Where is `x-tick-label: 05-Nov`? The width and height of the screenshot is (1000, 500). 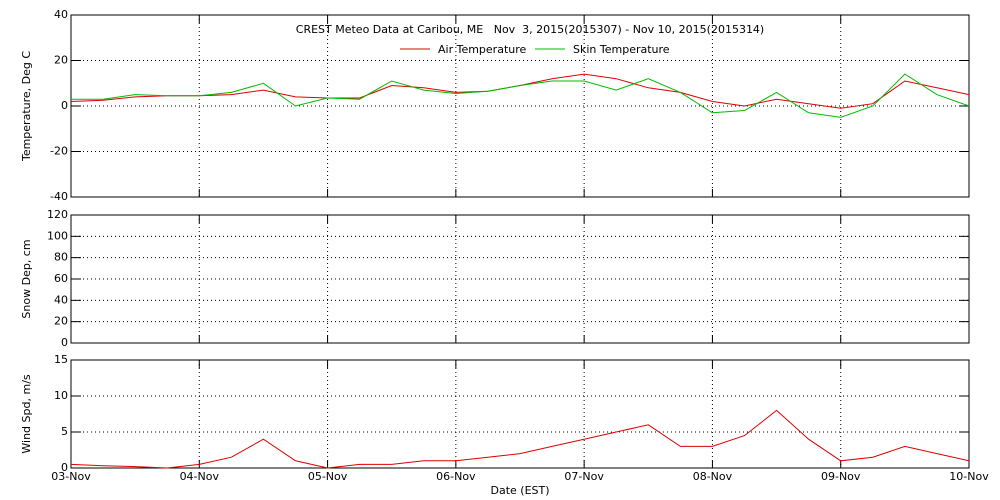 x-tick-label: 05-Nov is located at coordinates (328, 476).